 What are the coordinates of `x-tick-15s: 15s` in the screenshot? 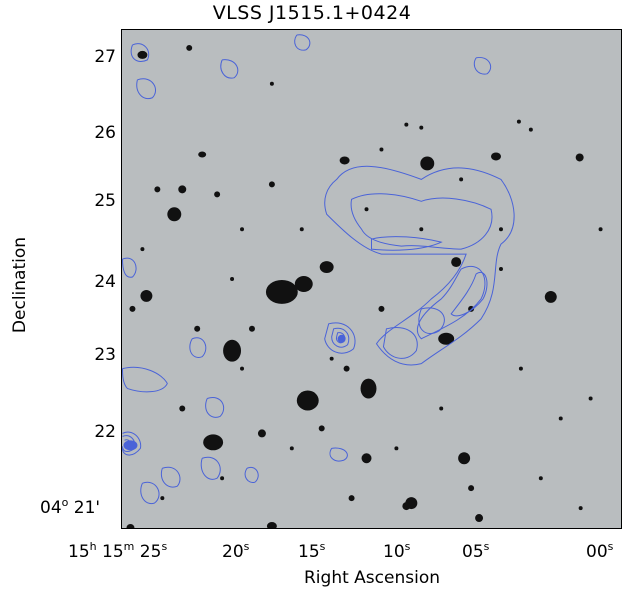 It's located at (312, 551).